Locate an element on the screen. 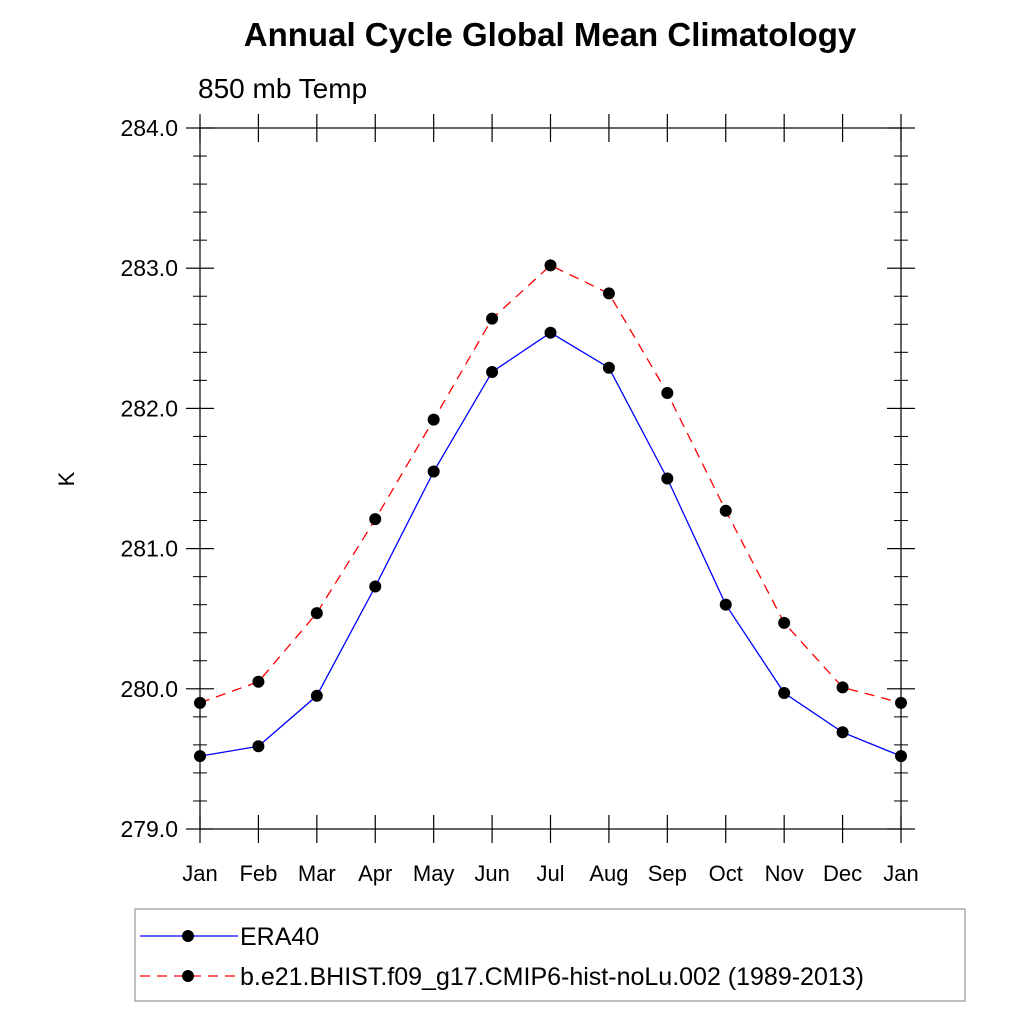  x-tick-label: Sep is located at coordinates (667, 873).